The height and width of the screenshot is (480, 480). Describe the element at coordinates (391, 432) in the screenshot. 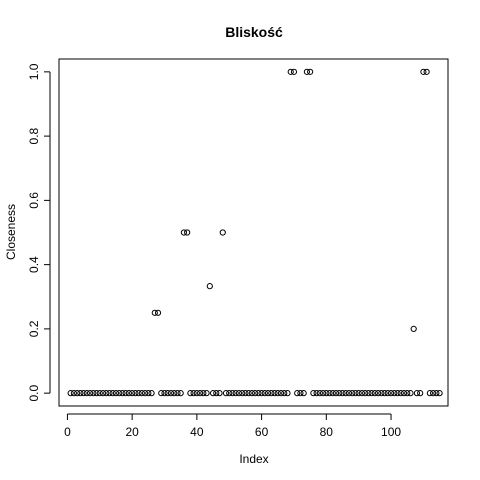

I see `x-tick-label: 100` at that location.